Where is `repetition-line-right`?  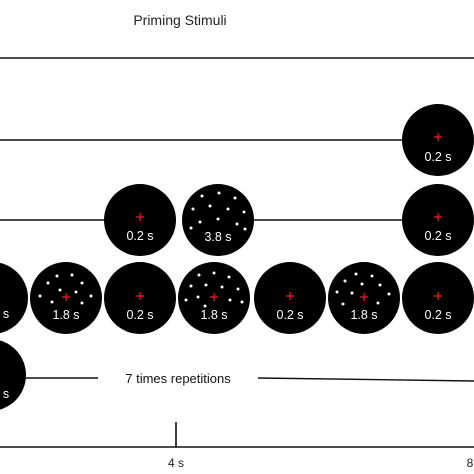 repetition-line-right is located at coordinates (365, 379).